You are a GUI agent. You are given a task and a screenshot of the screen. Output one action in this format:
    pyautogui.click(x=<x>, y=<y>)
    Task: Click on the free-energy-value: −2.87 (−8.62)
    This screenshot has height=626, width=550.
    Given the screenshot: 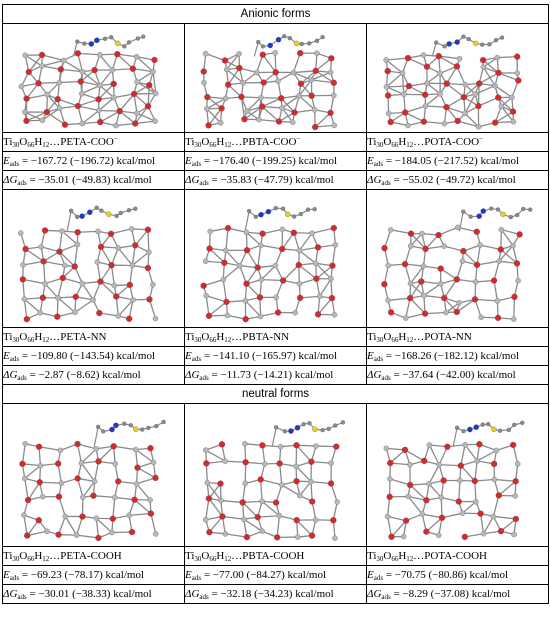 What is the action you would take?
    pyautogui.click(x=69, y=374)
    